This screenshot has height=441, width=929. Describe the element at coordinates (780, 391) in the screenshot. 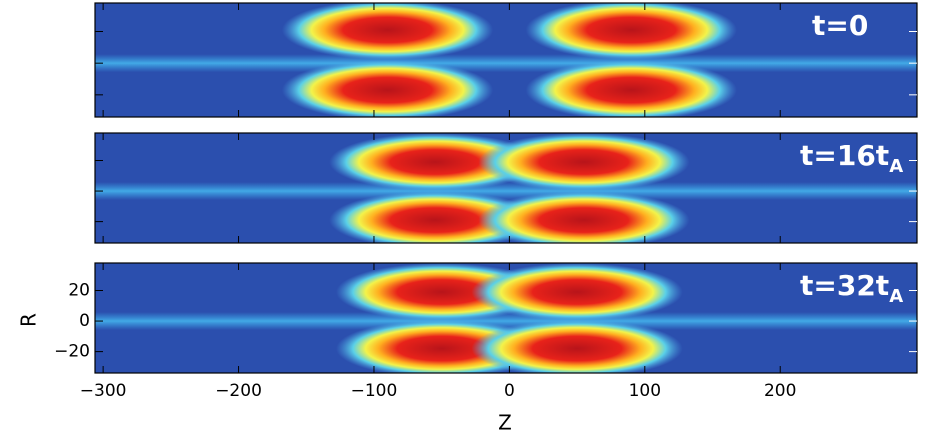

I see `x-tick-label: 200` at that location.